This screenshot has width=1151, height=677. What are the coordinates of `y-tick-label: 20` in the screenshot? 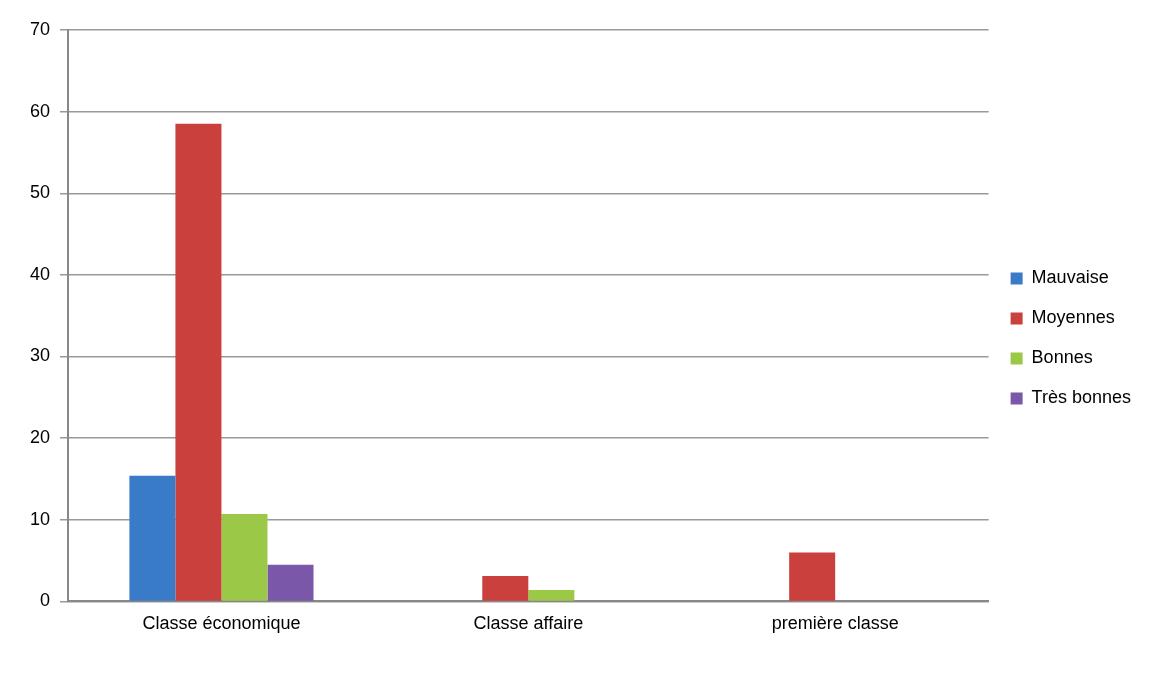 It's located at (40, 437).